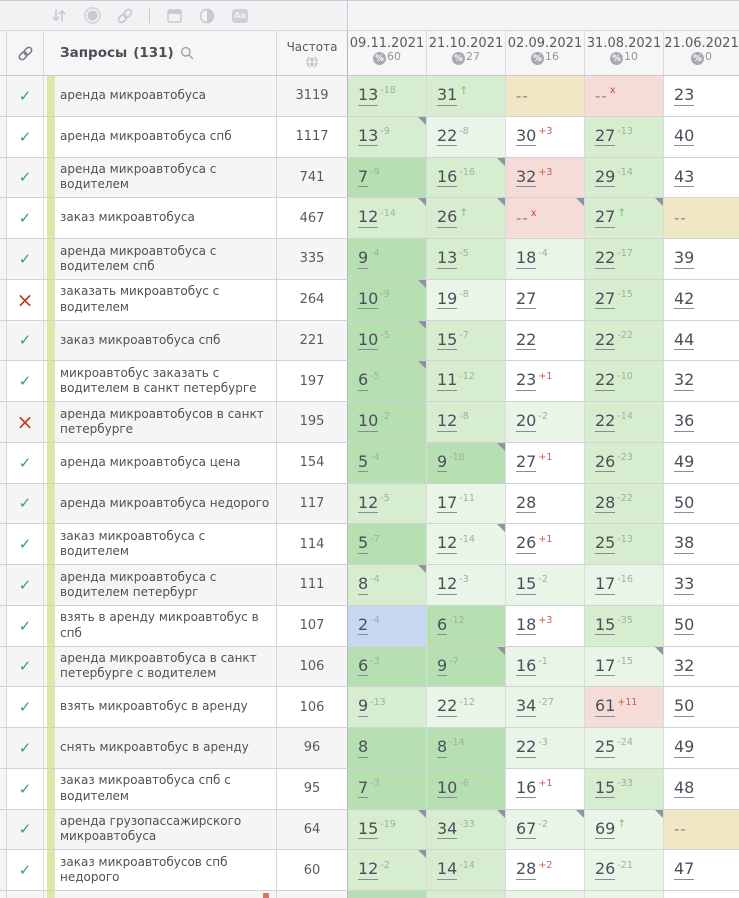 The width and height of the screenshot is (739, 898). Describe the element at coordinates (387, 462) in the screenshot. I see `position-cell: 5 -4` at that location.